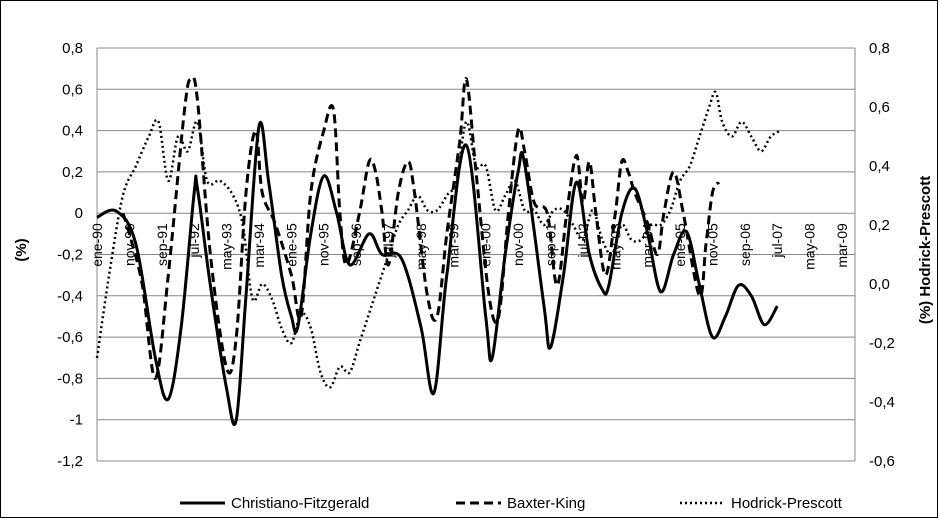 This screenshot has width=939, height=519. Describe the element at coordinates (79, 213) in the screenshot. I see `left-tick-label: 0` at that location.